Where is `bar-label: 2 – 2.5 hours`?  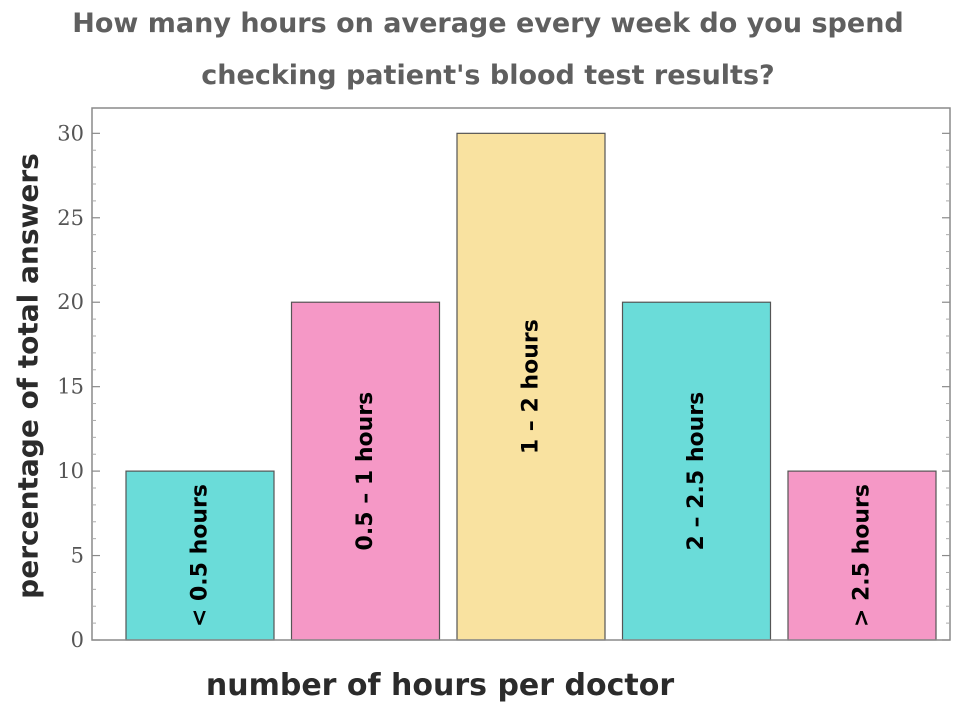
bar-label: 2 – 2.5 hours is located at coordinates (696, 471).